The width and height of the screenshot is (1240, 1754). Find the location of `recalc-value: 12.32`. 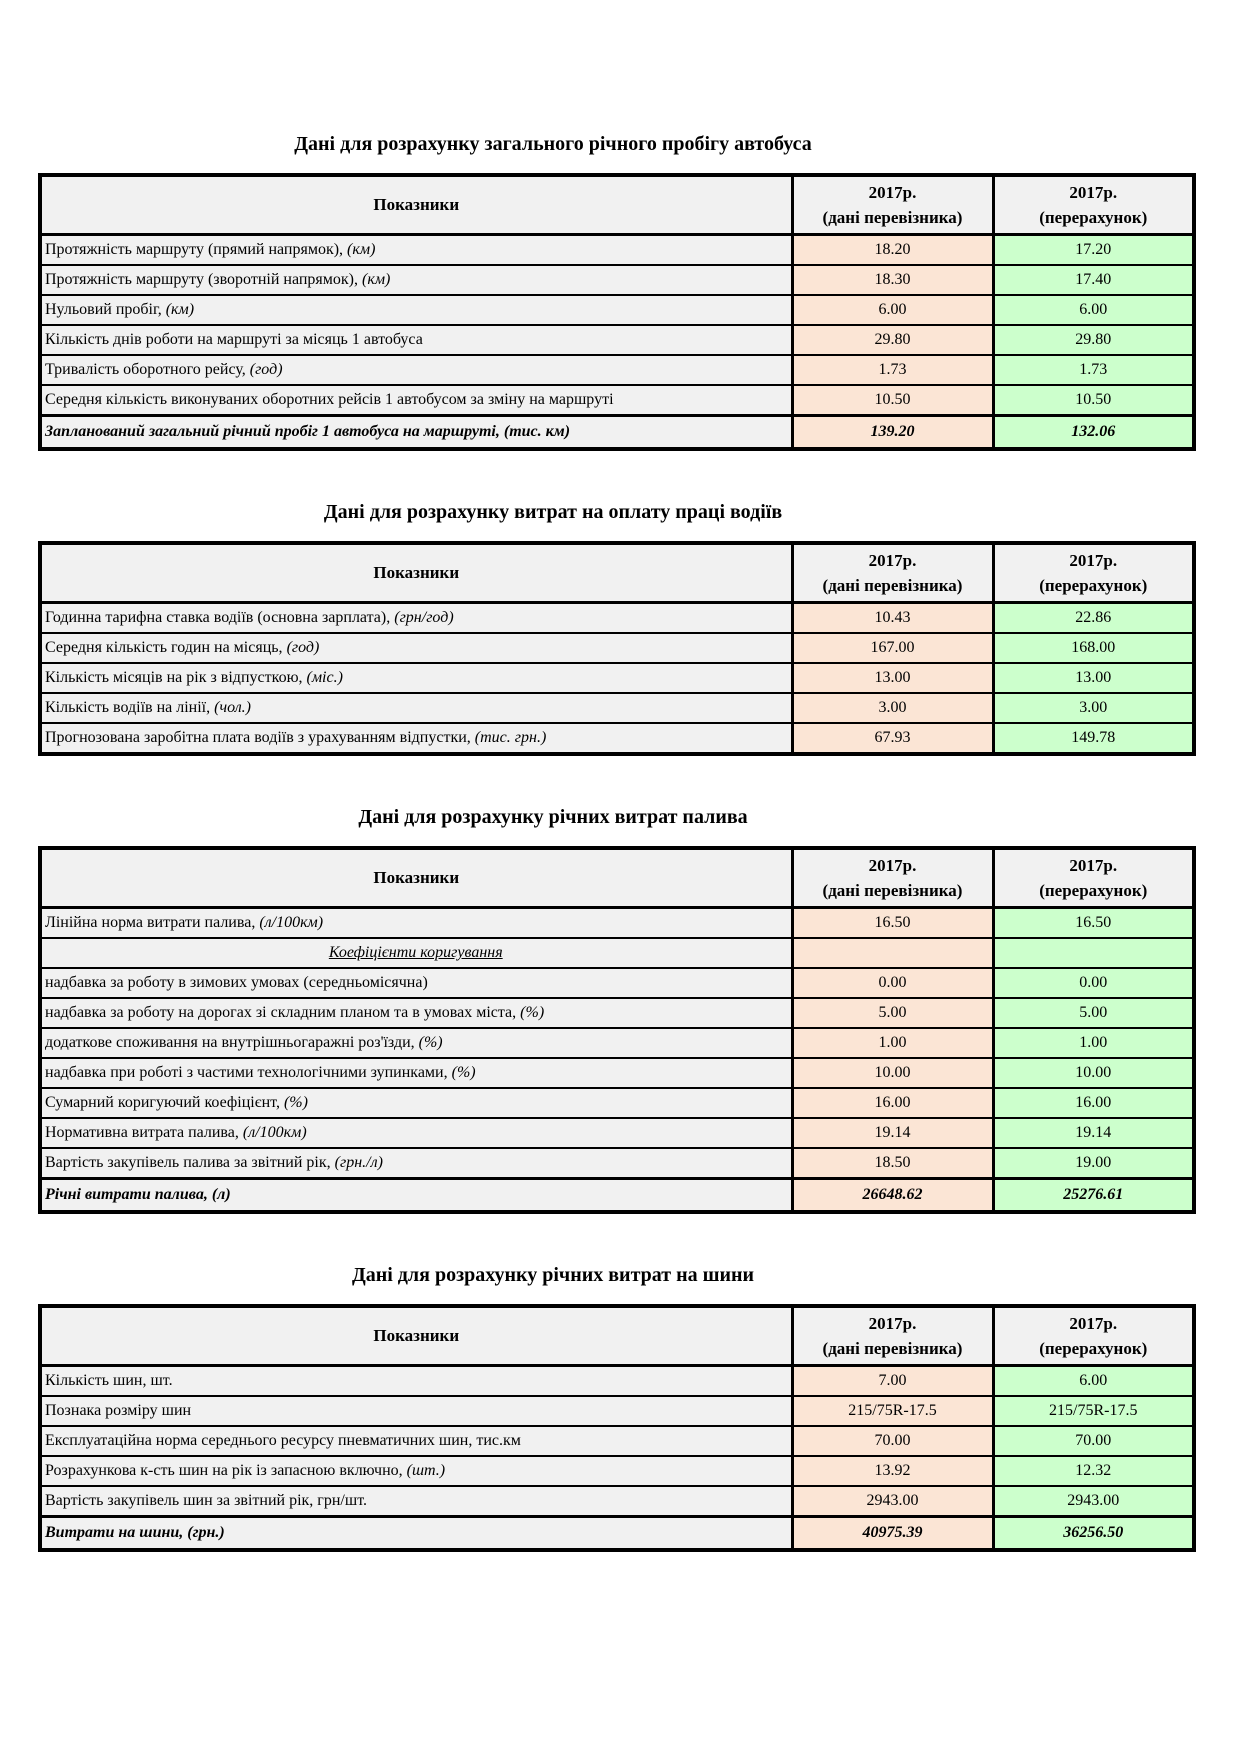

recalc-value: 12.32 is located at coordinates (1093, 1471).